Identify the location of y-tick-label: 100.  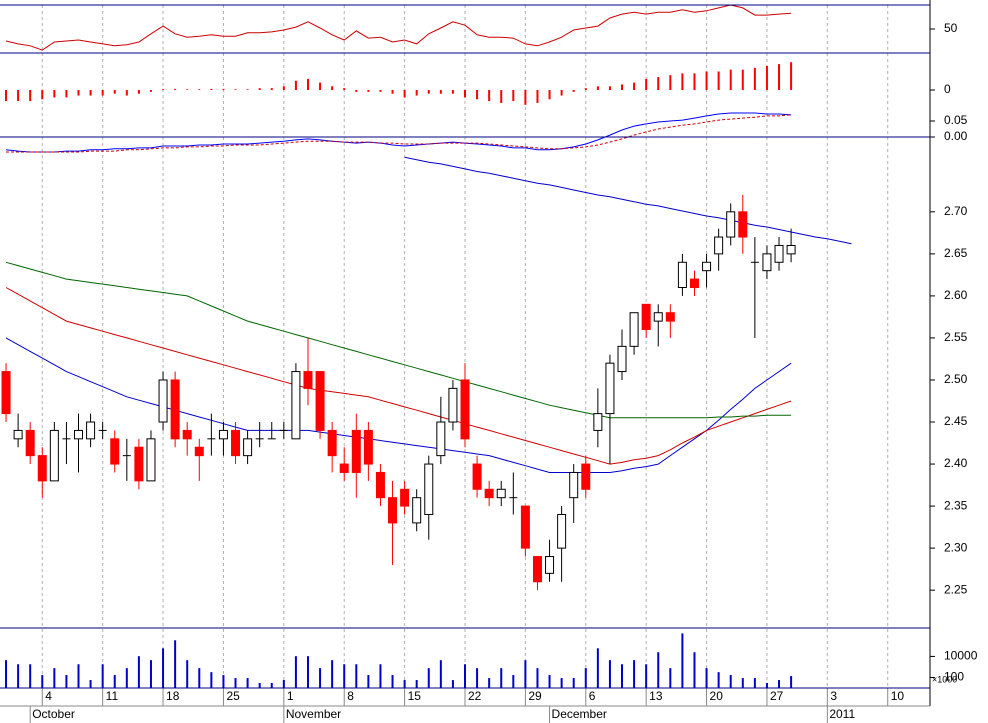
(954, 677).